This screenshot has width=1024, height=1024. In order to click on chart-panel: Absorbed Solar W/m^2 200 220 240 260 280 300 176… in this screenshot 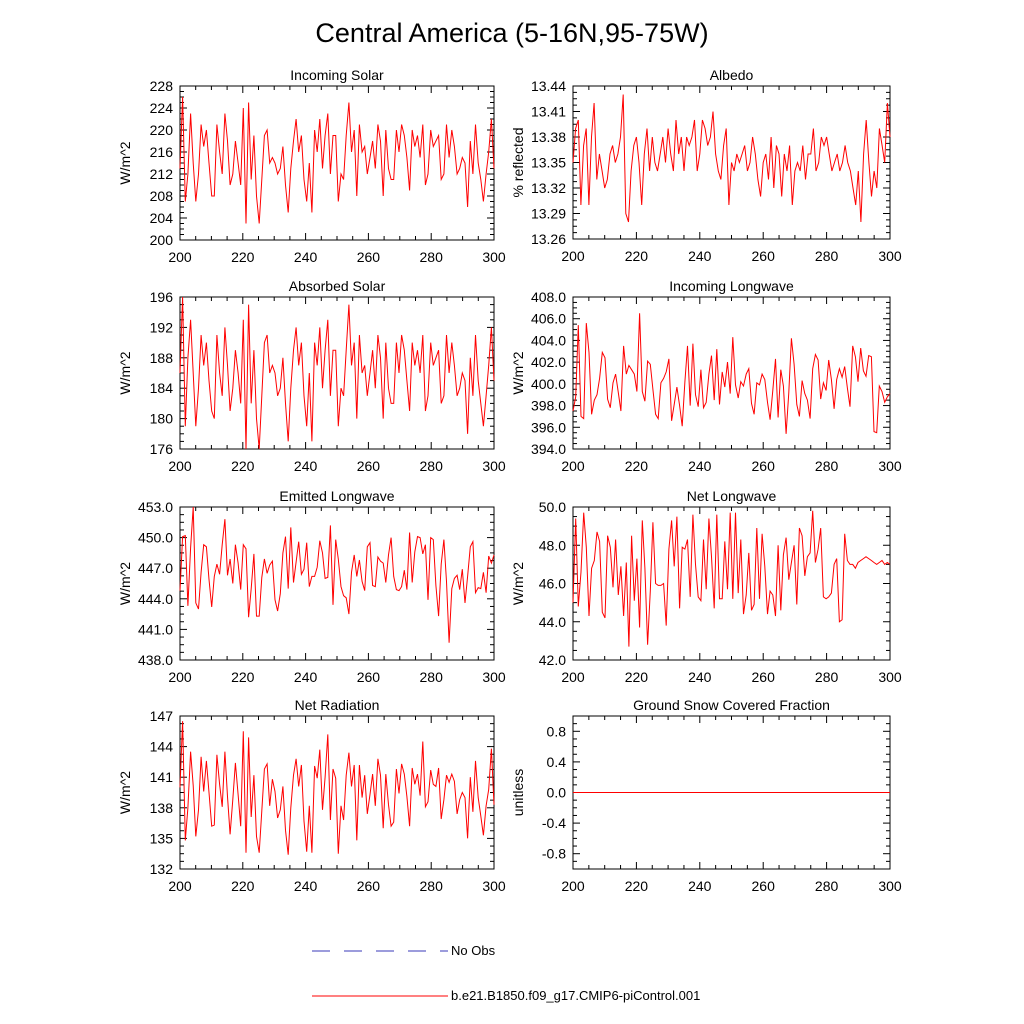, I will do `click(311, 376)`.